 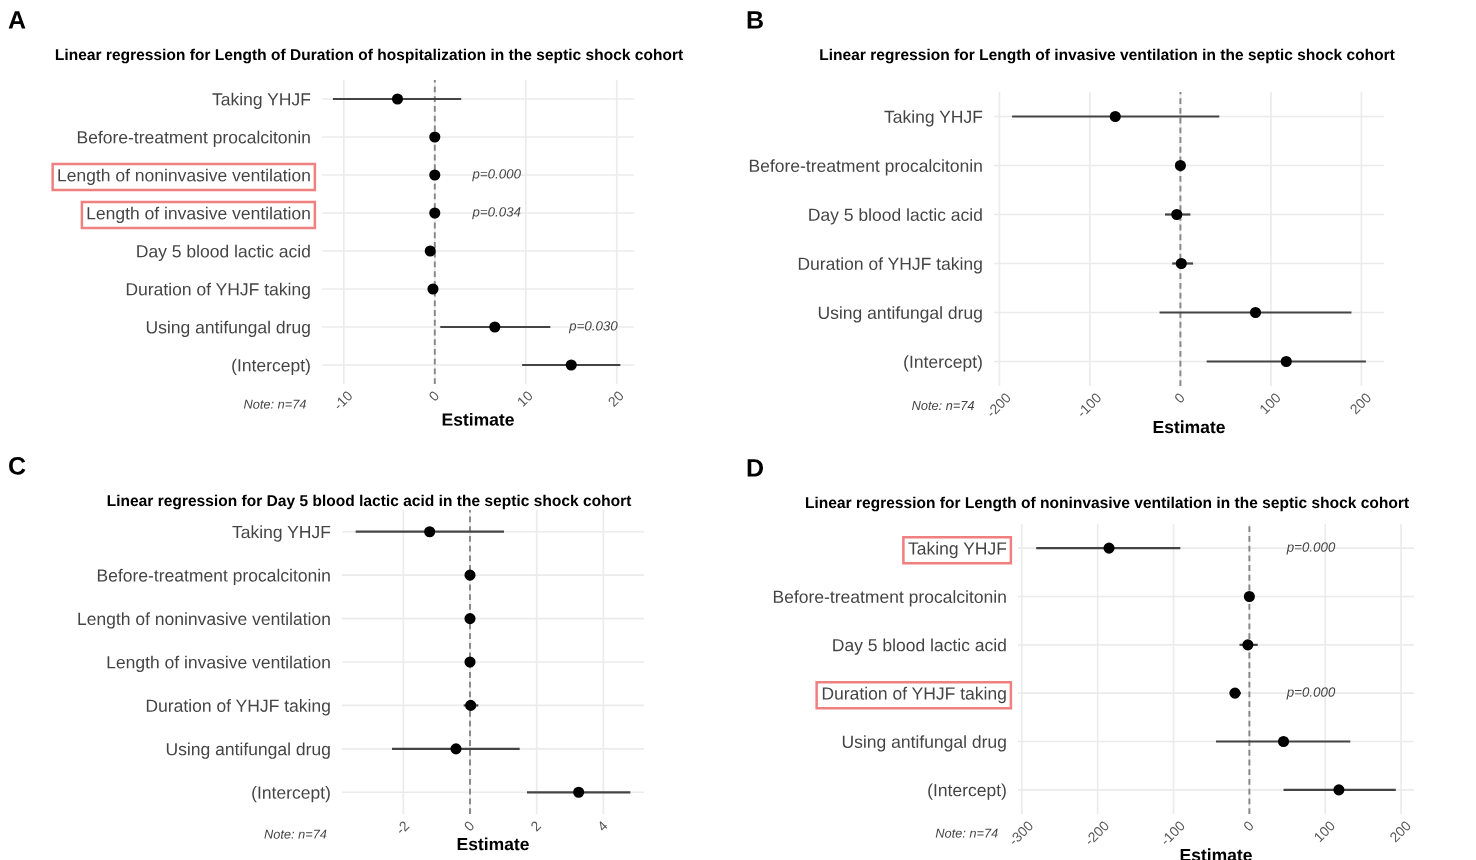 I want to click on text: B, so click(x=755, y=20).